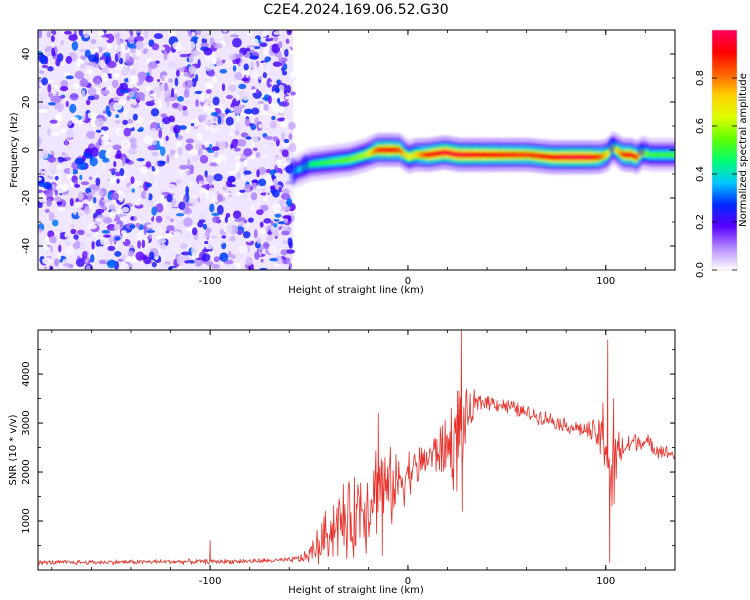  What do you see at coordinates (700, 126) in the screenshot?
I see `colorbar-tick-label: 0.6` at bounding box center [700, 126].